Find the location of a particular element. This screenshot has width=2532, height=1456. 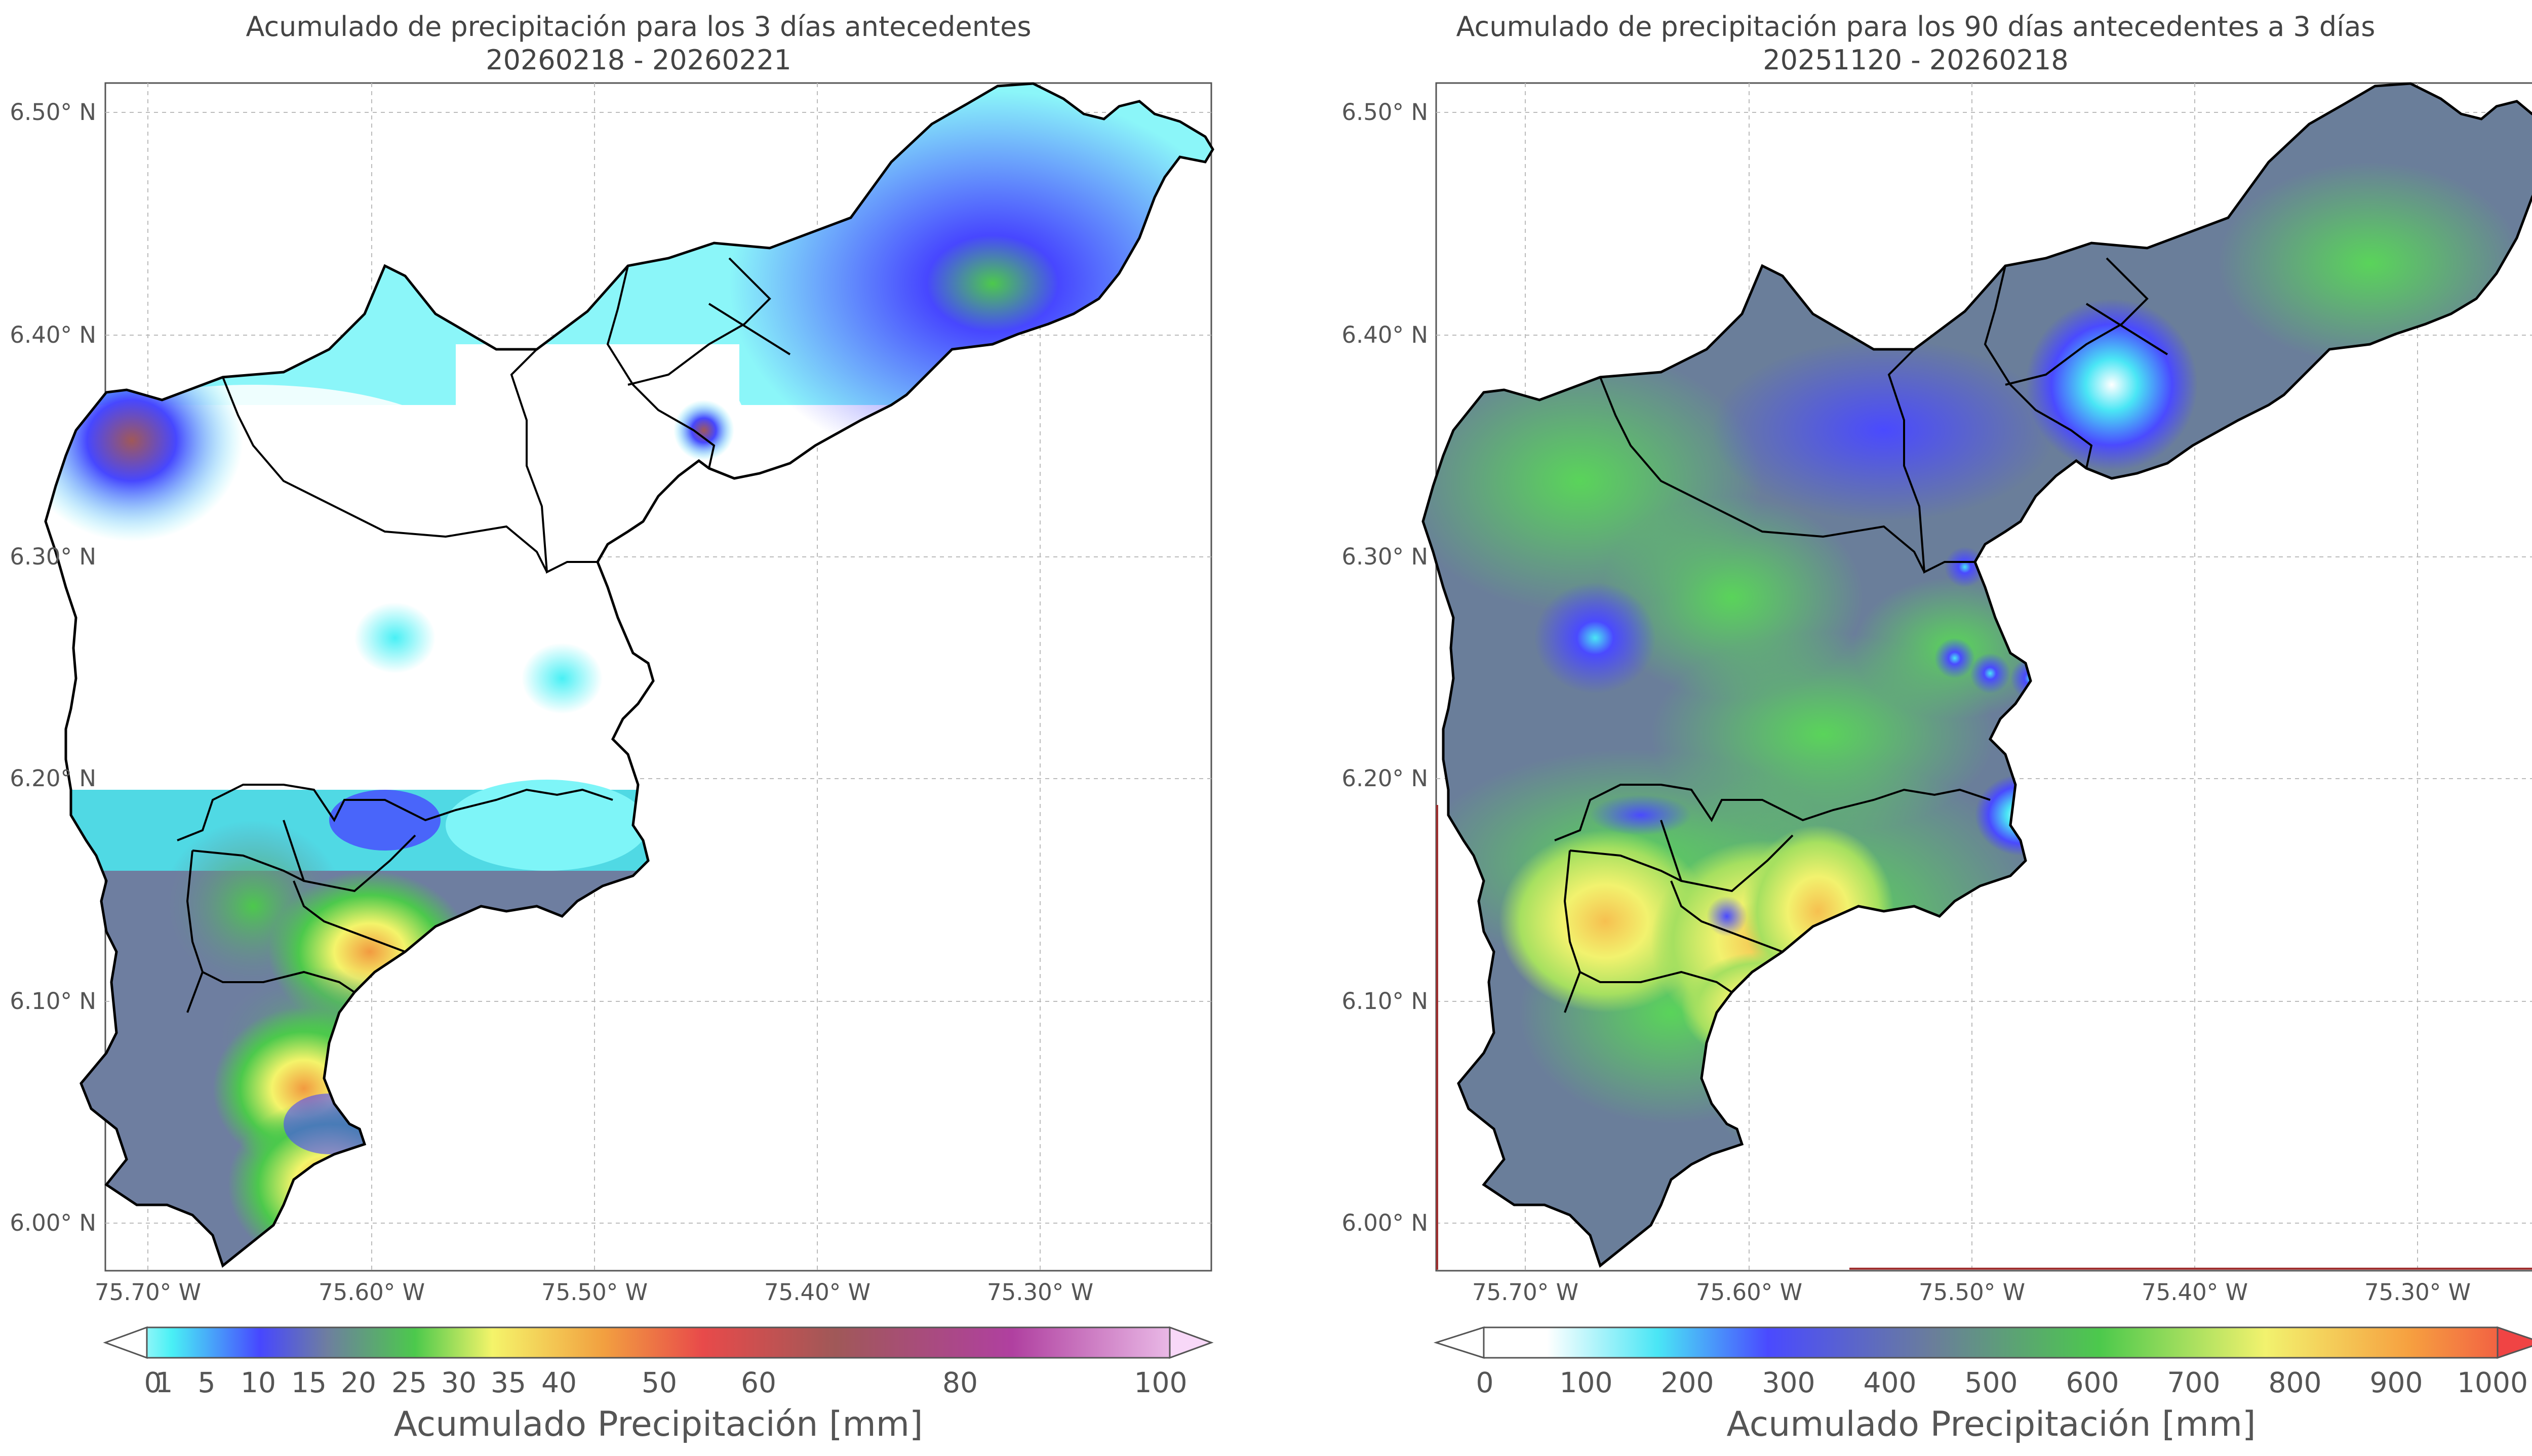

colorbar-tick: 60 is located at coordinates (758, 1382).